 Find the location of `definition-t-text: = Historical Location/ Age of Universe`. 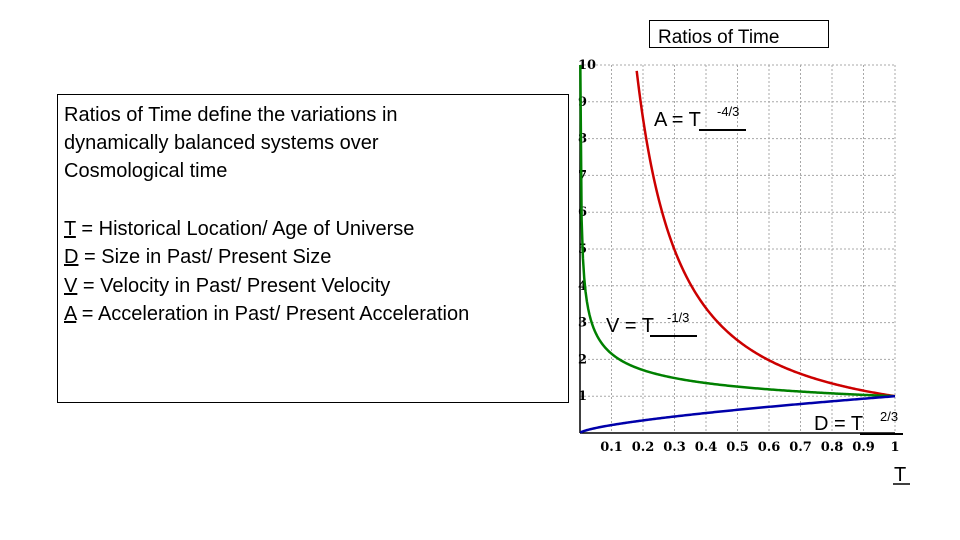

definition-t-text: = Historical Location/ Age of Universe is located at coordinates (245, 229).